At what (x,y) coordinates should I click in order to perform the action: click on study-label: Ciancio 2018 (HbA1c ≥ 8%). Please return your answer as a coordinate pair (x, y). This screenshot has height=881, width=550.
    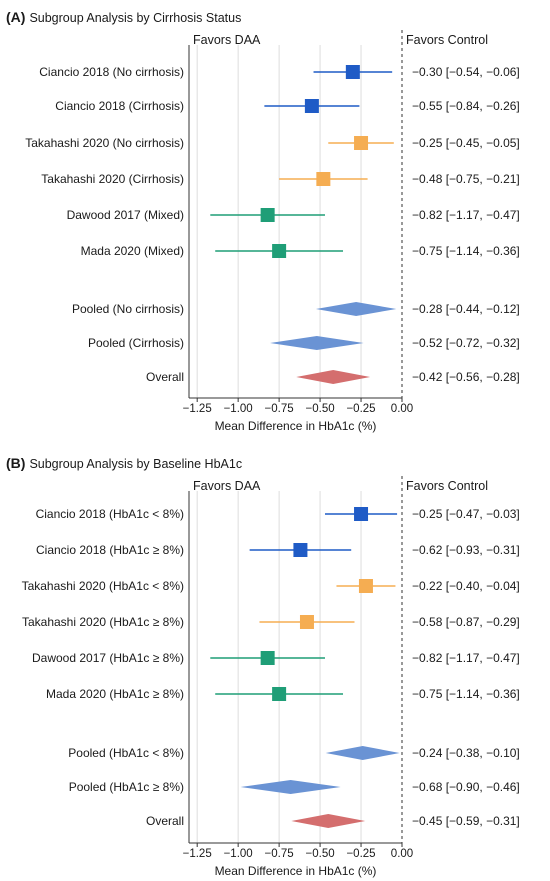
    Looking at the image, I should click on (110, 550).